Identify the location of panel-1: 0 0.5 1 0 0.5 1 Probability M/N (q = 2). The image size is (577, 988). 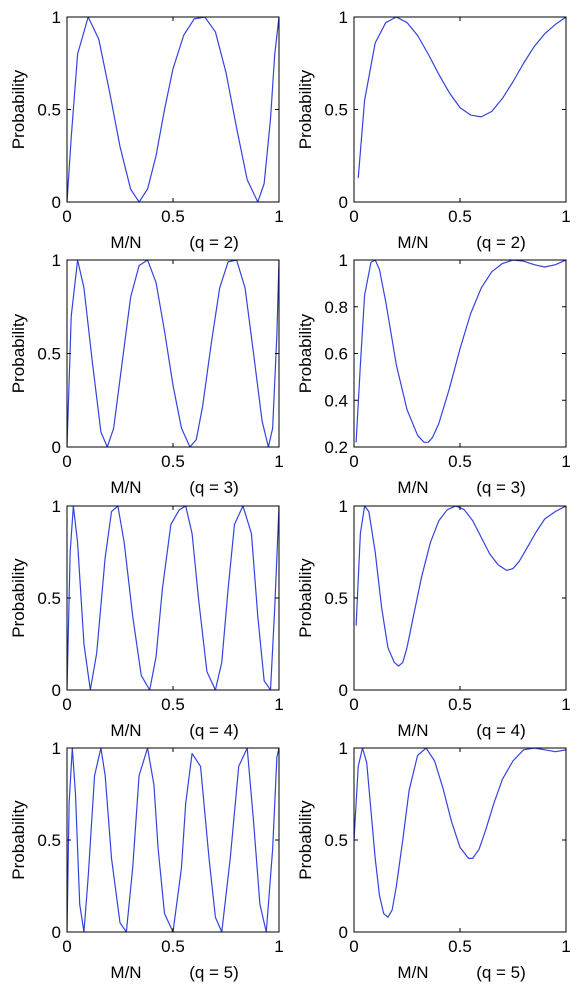
(146, 130).